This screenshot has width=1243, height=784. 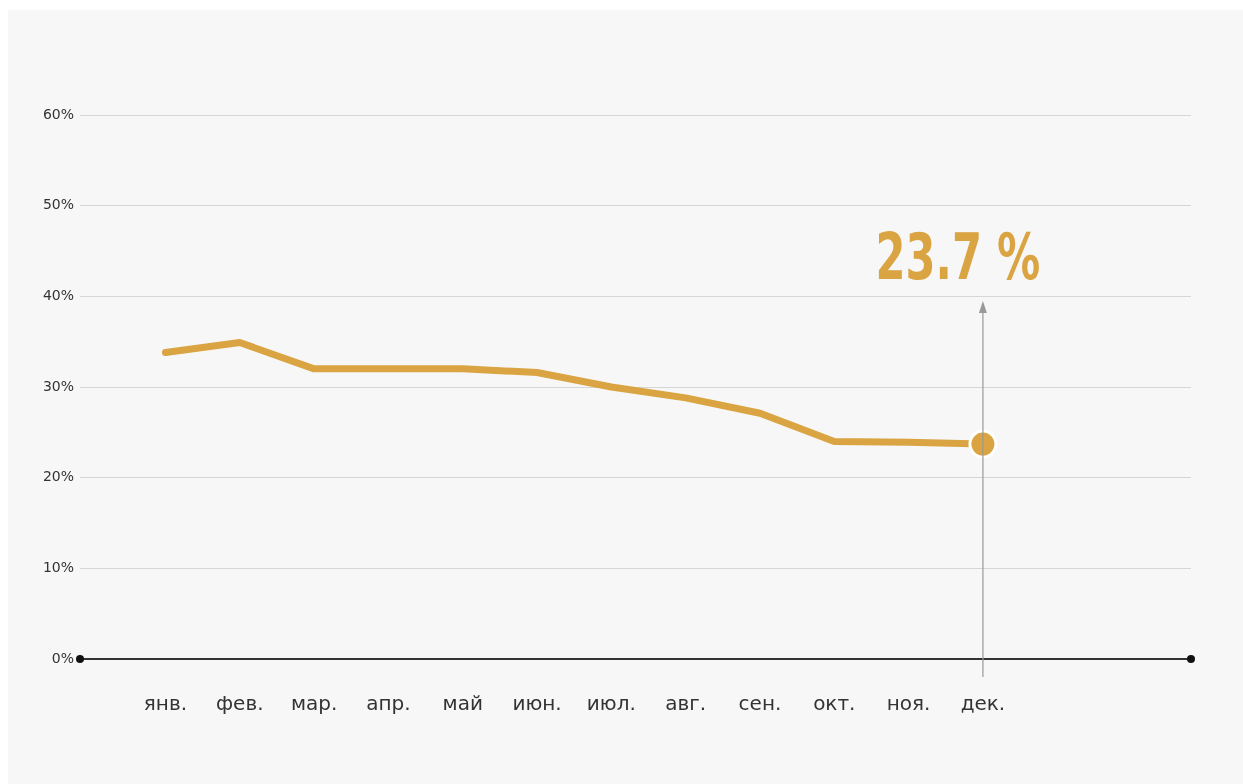 I want to click on x-tick-label: дек., so click(x=983, y=703).